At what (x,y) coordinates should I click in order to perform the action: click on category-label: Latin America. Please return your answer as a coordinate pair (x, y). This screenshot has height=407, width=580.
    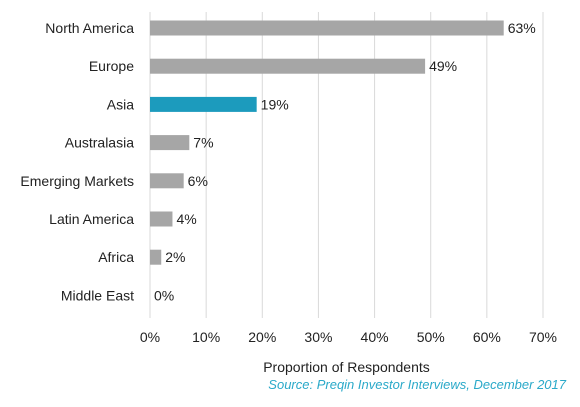
    Looking at the image, I should click on (91, 219).